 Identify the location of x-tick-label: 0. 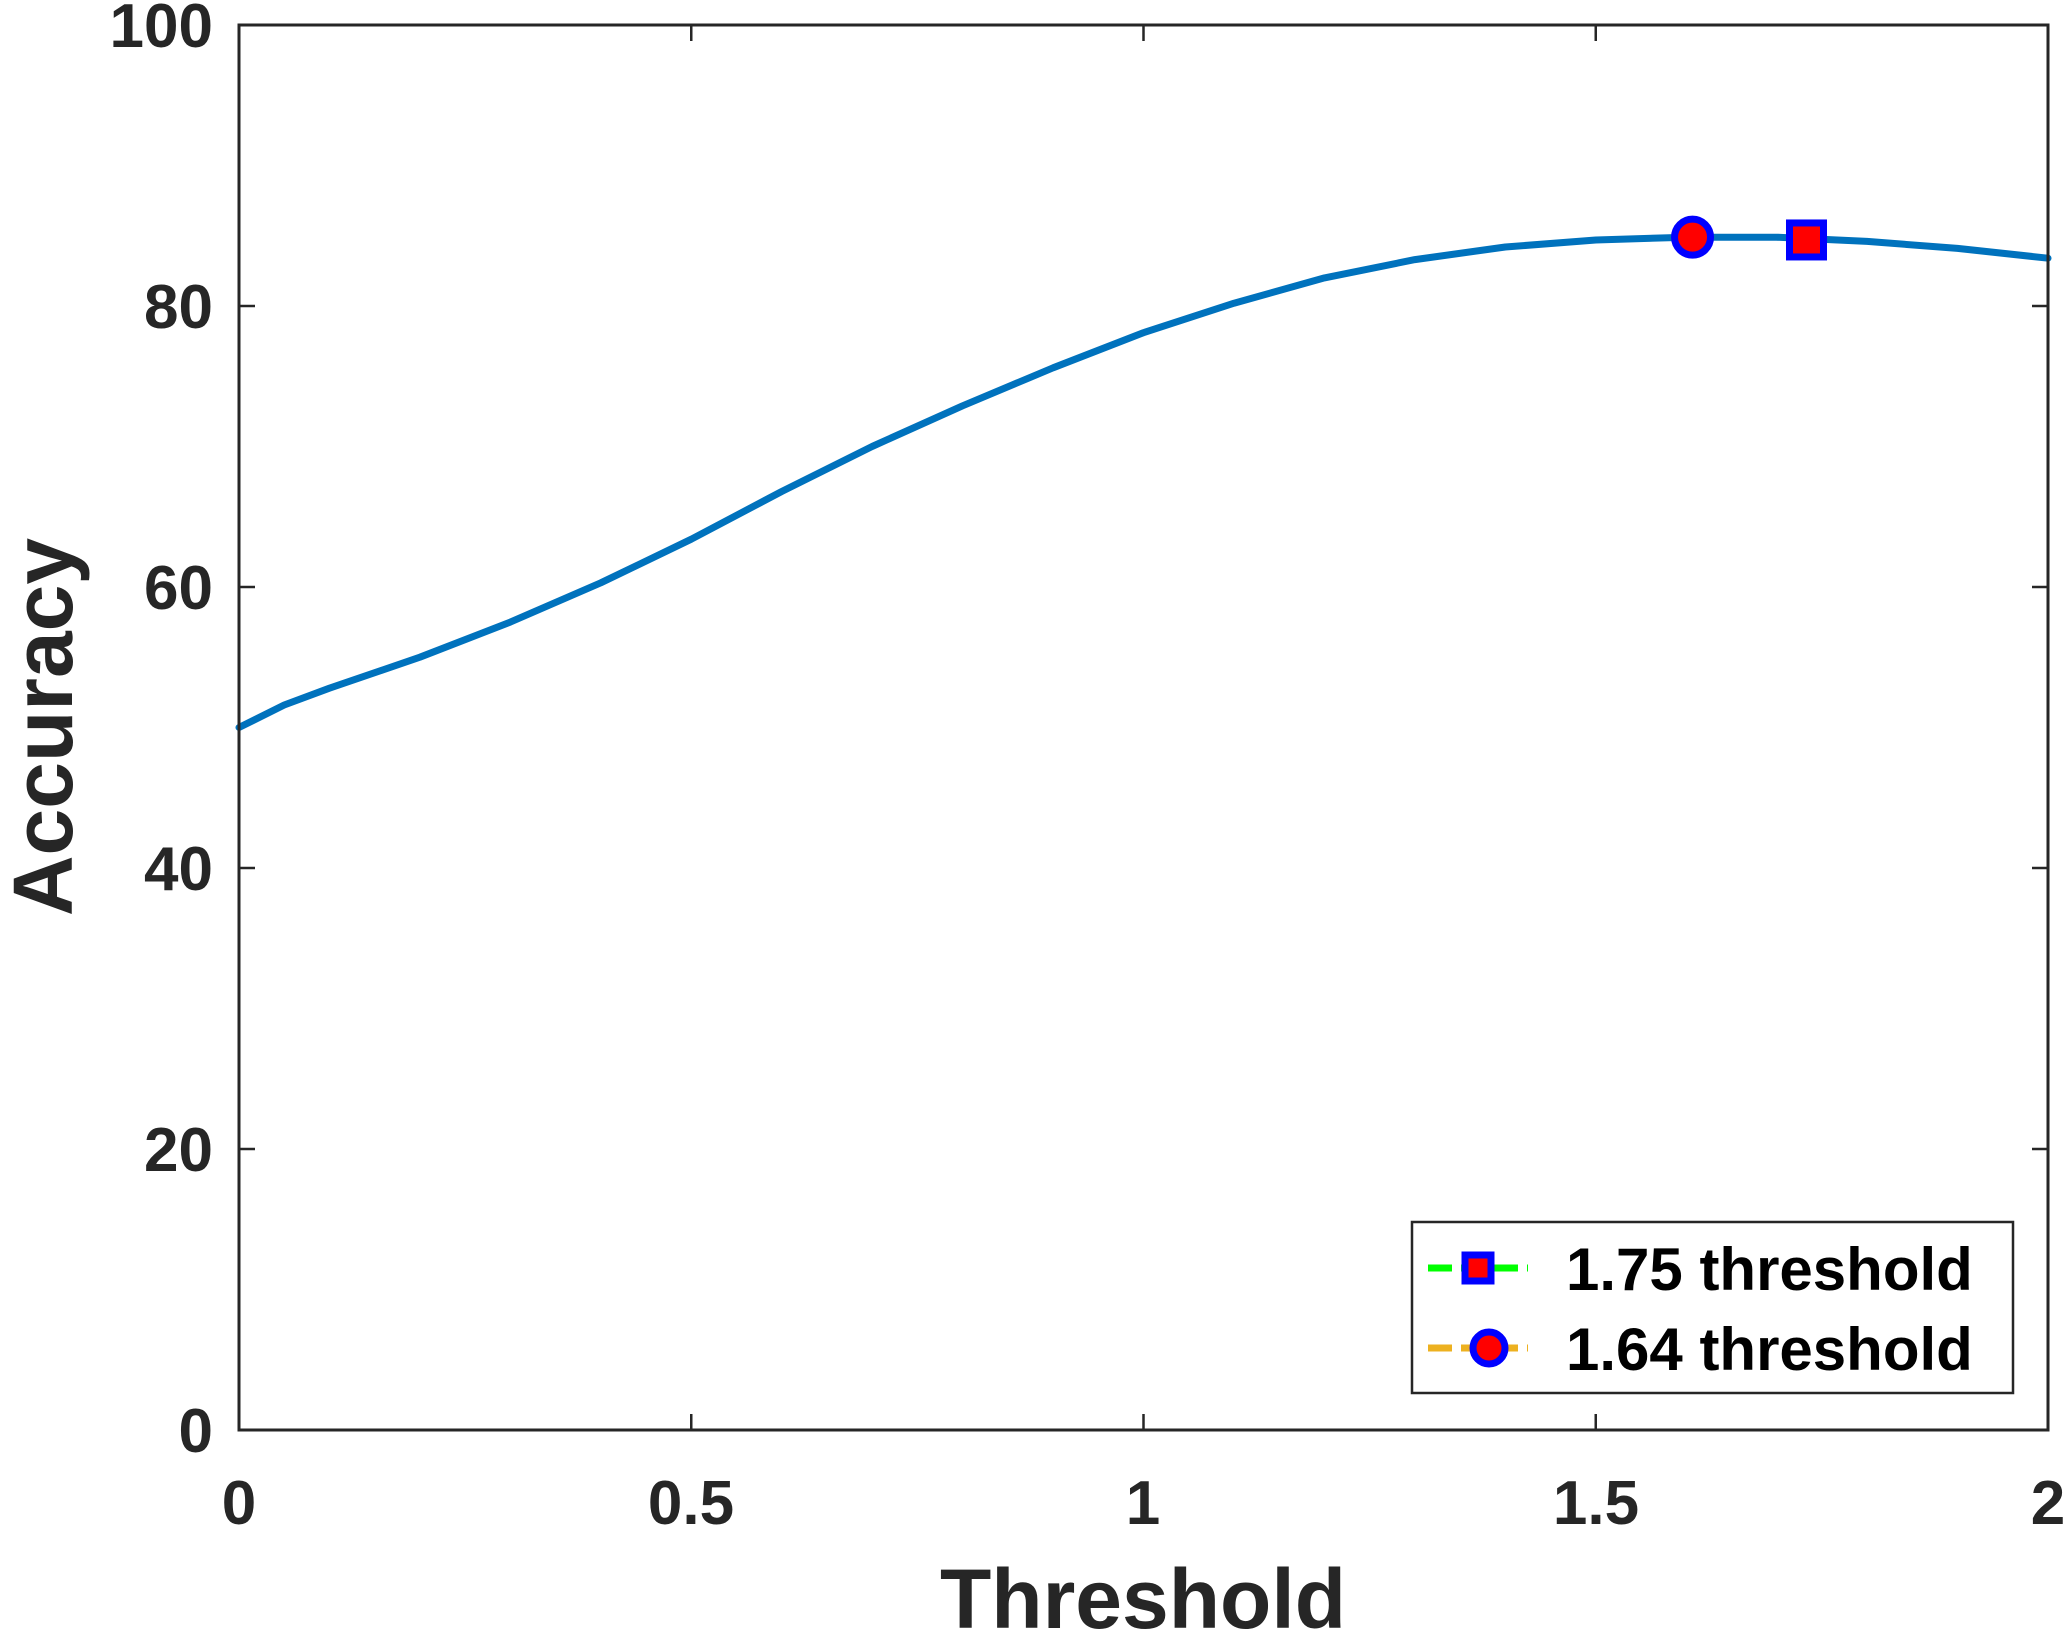
(239, 1503).